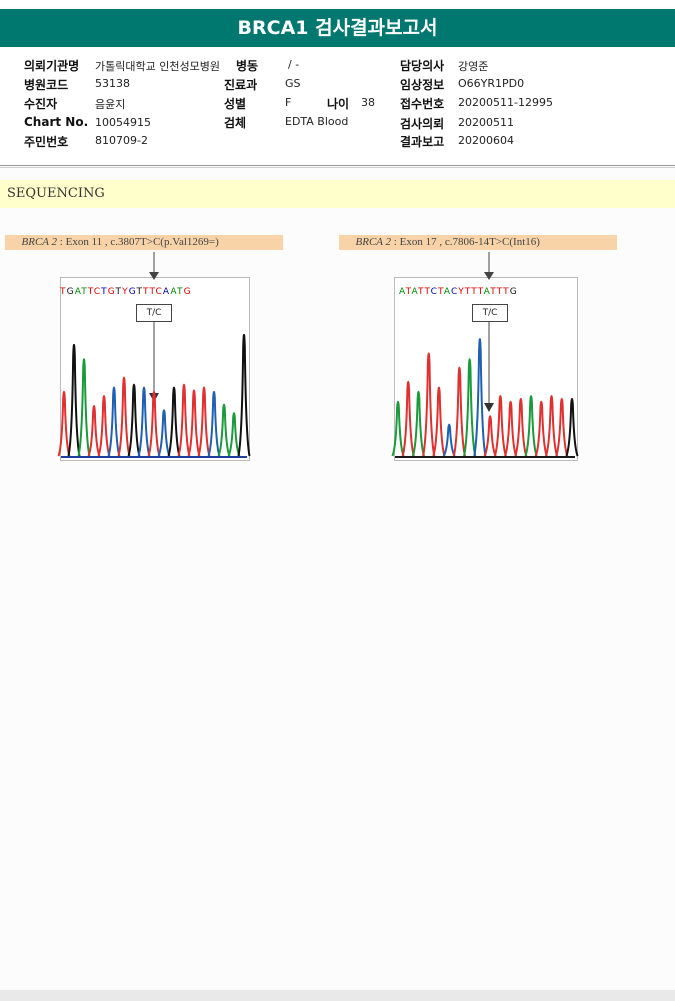 The width and height of the screenshot is (675, 1001). Describe the element at coordinates (157, 66) in the screenshot. I see `hospital-value: 가톨릭대학교 인천성모병원` at that location.